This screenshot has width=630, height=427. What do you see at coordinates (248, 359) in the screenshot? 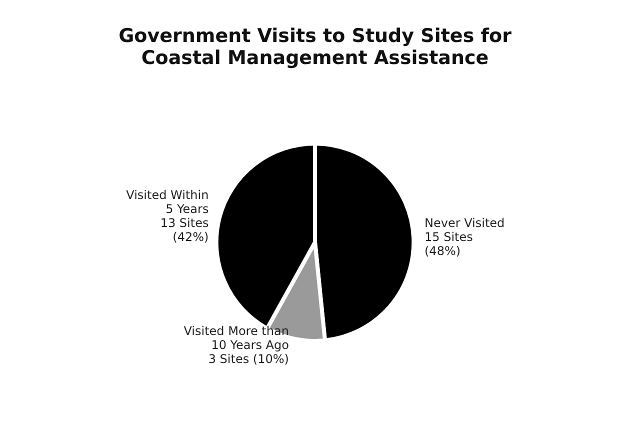
I see `data-label: 3 Sites (10%)` at bounding box center [248, 359].